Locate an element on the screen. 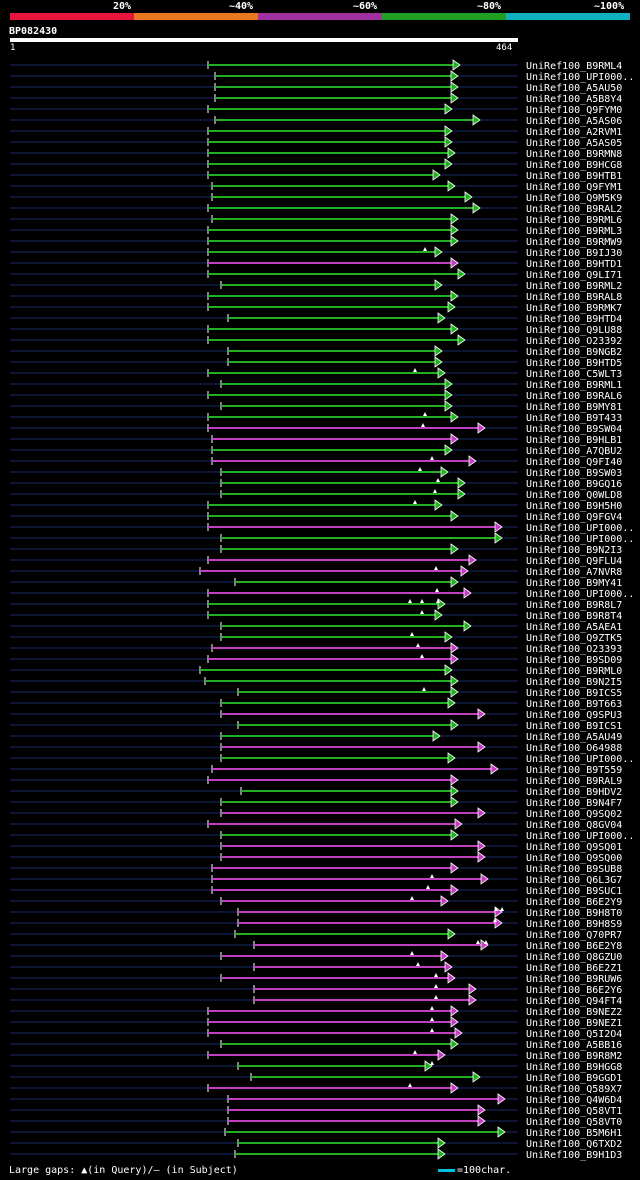 The image size is (640, 1180). hit-label: UniRef100_Q5I2O4 is located at coordinates (574, 1034).